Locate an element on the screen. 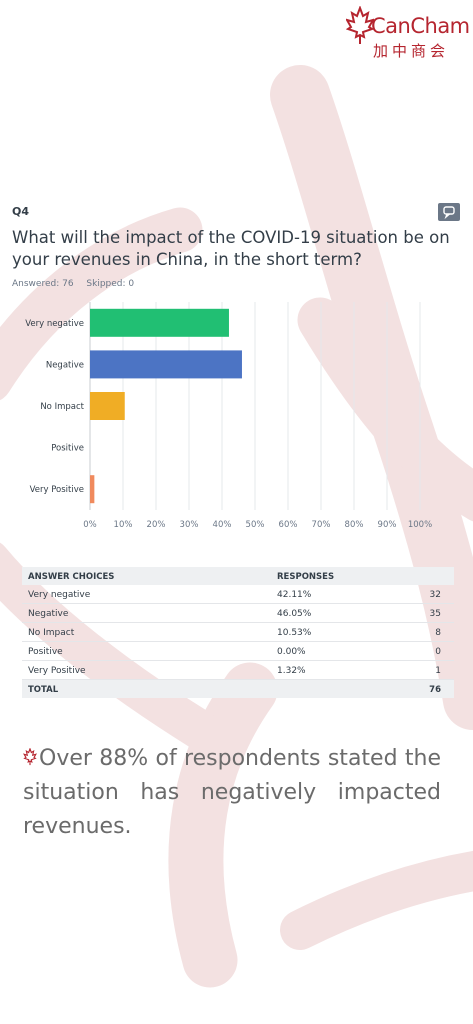 The height and width of the screenshot is (1024, 473). total-value: 76 is located at coordinates (435, 690).